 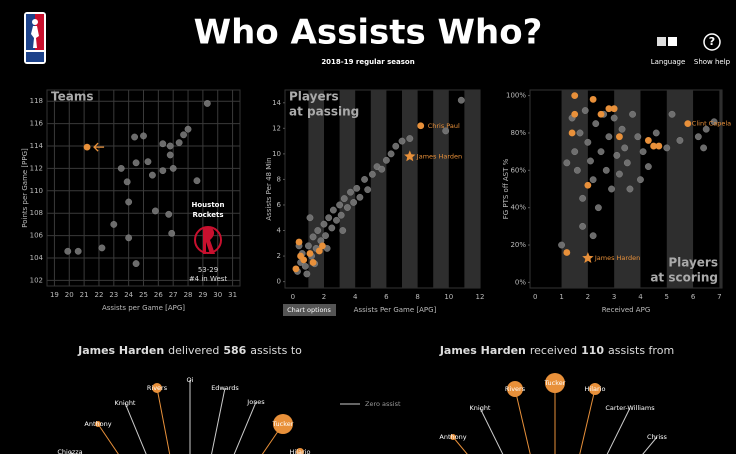 I want to click on chart-options-button: Chart options, so click(x=309, y=310).